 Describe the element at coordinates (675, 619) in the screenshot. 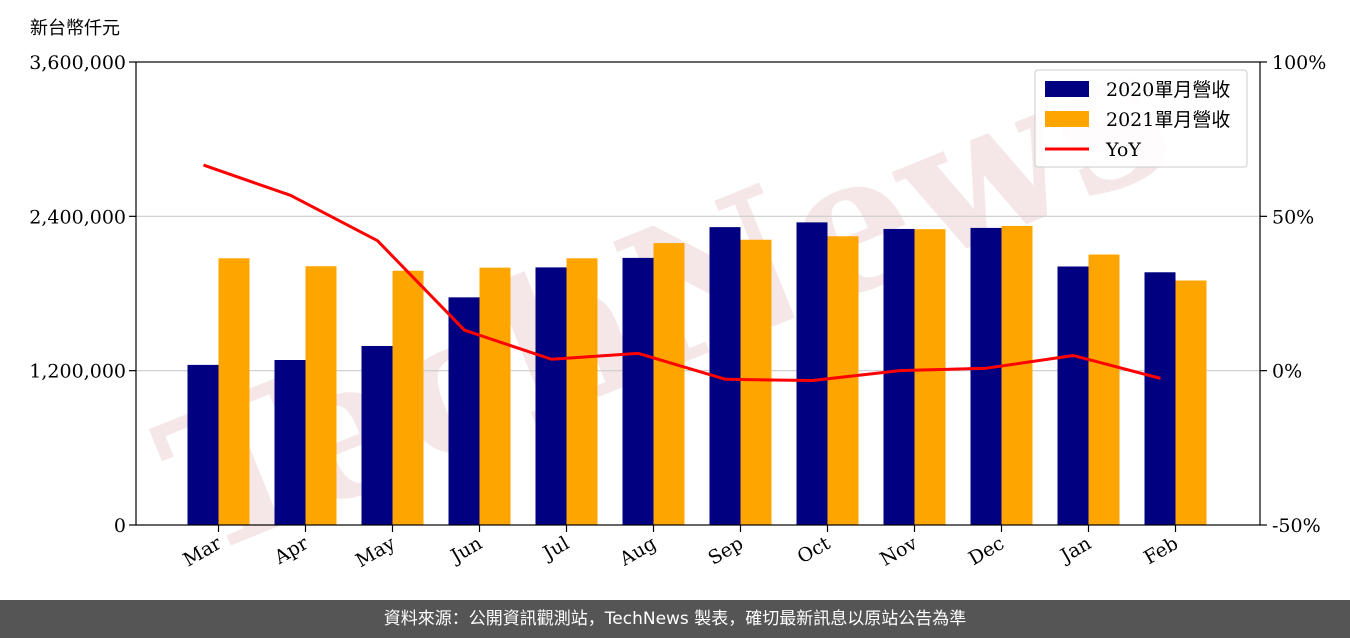

I see `footer-source-note: 資料來源：公開資訊觀測站，TechNews 製表，確切最新訊息以原站公告為準` at that location.